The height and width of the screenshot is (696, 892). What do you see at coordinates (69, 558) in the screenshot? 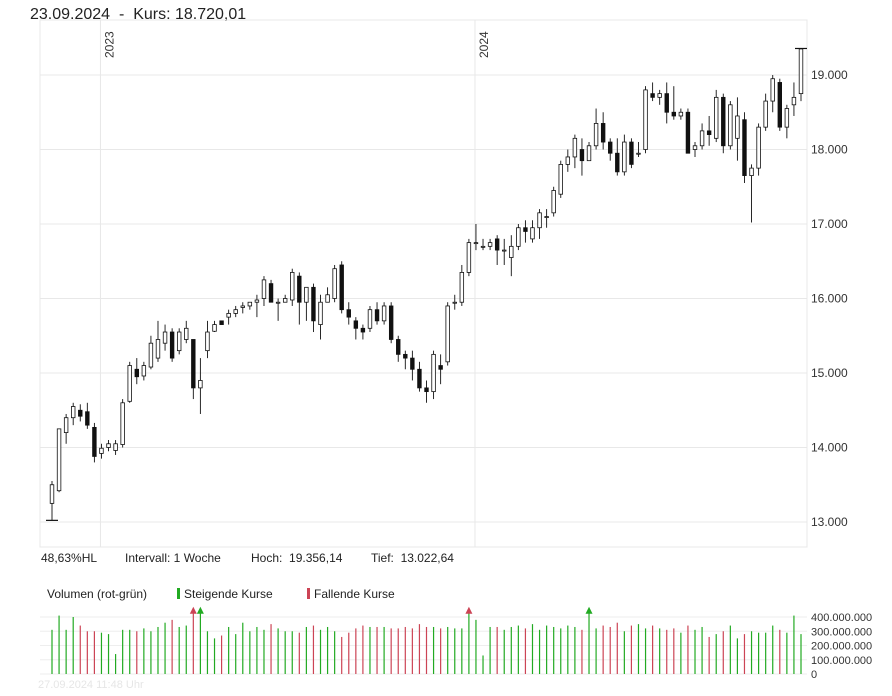
I see `hl-ratio: 48,63%HL` at bounding box center [69, 558].